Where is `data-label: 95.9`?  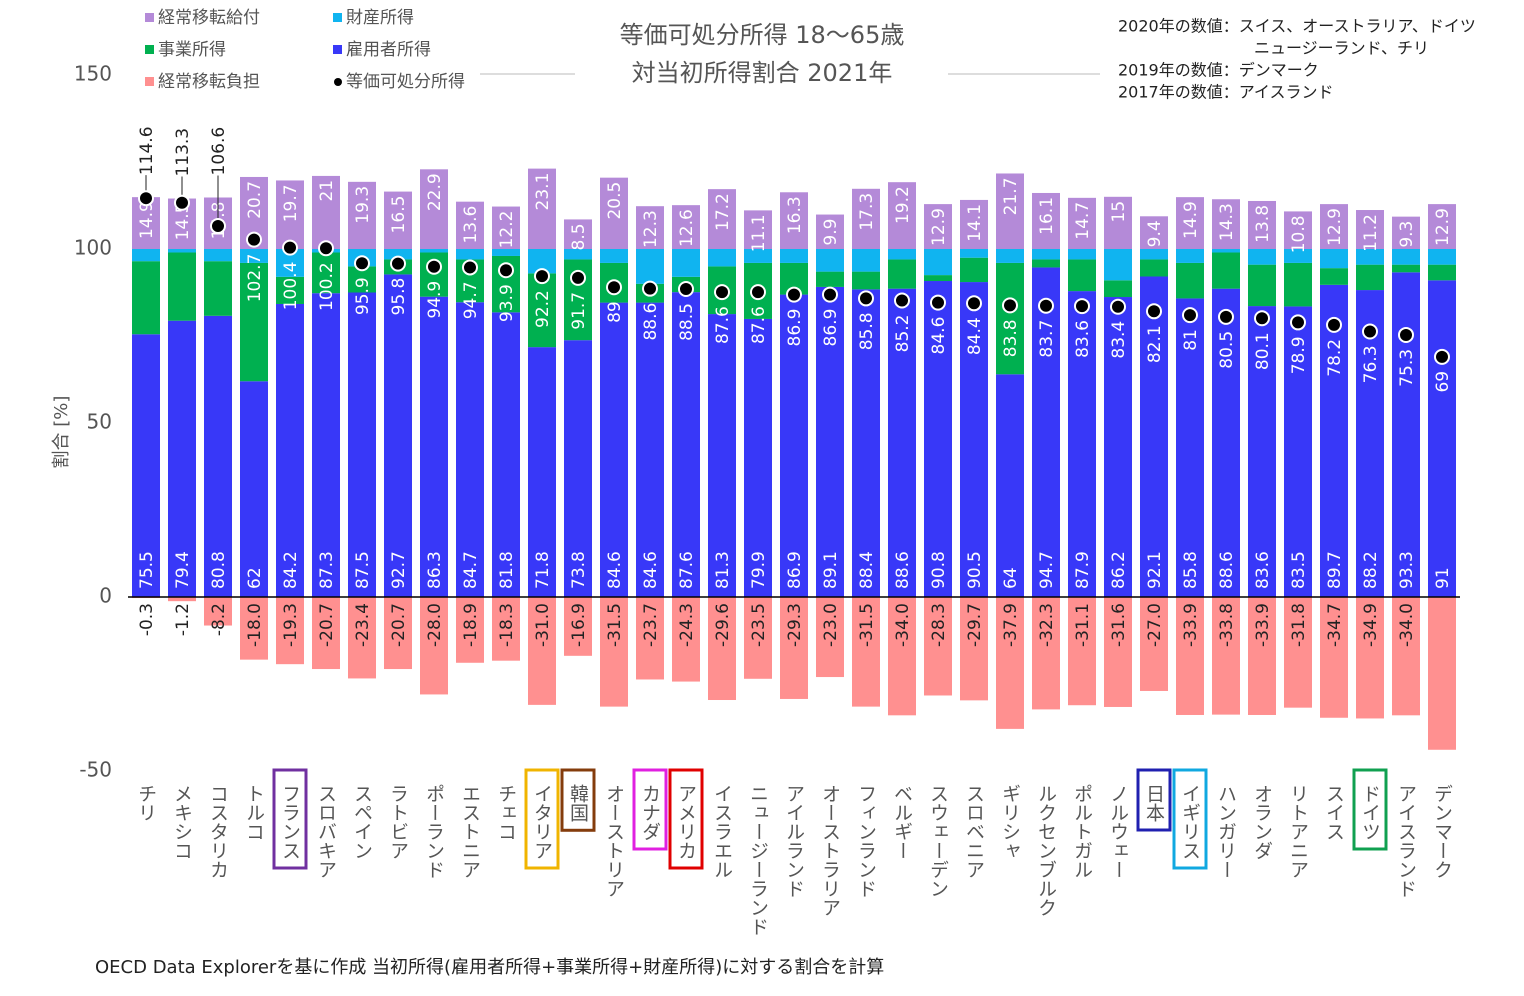
data-label: 95.9 is located at coordinates (363, 296).